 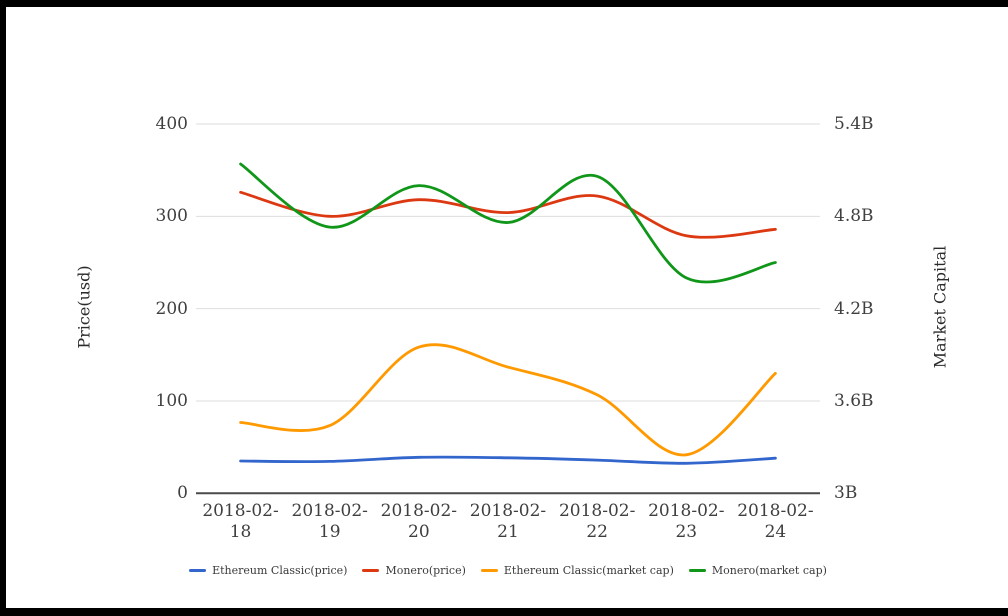 I want to click on legend-label: Ethereum Classic(market cap), so click(x=588, y=570).